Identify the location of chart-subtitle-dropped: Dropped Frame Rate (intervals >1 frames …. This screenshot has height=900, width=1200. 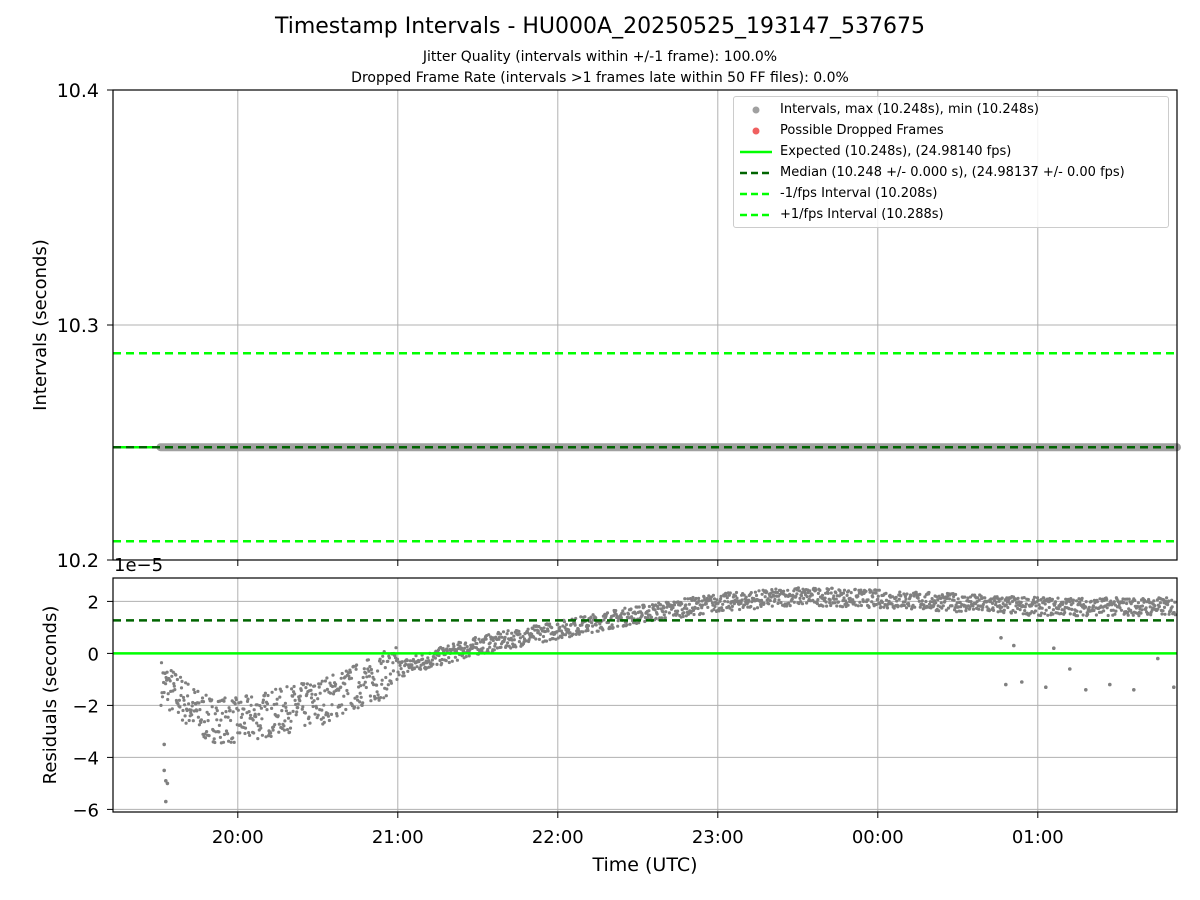
(600, 78).